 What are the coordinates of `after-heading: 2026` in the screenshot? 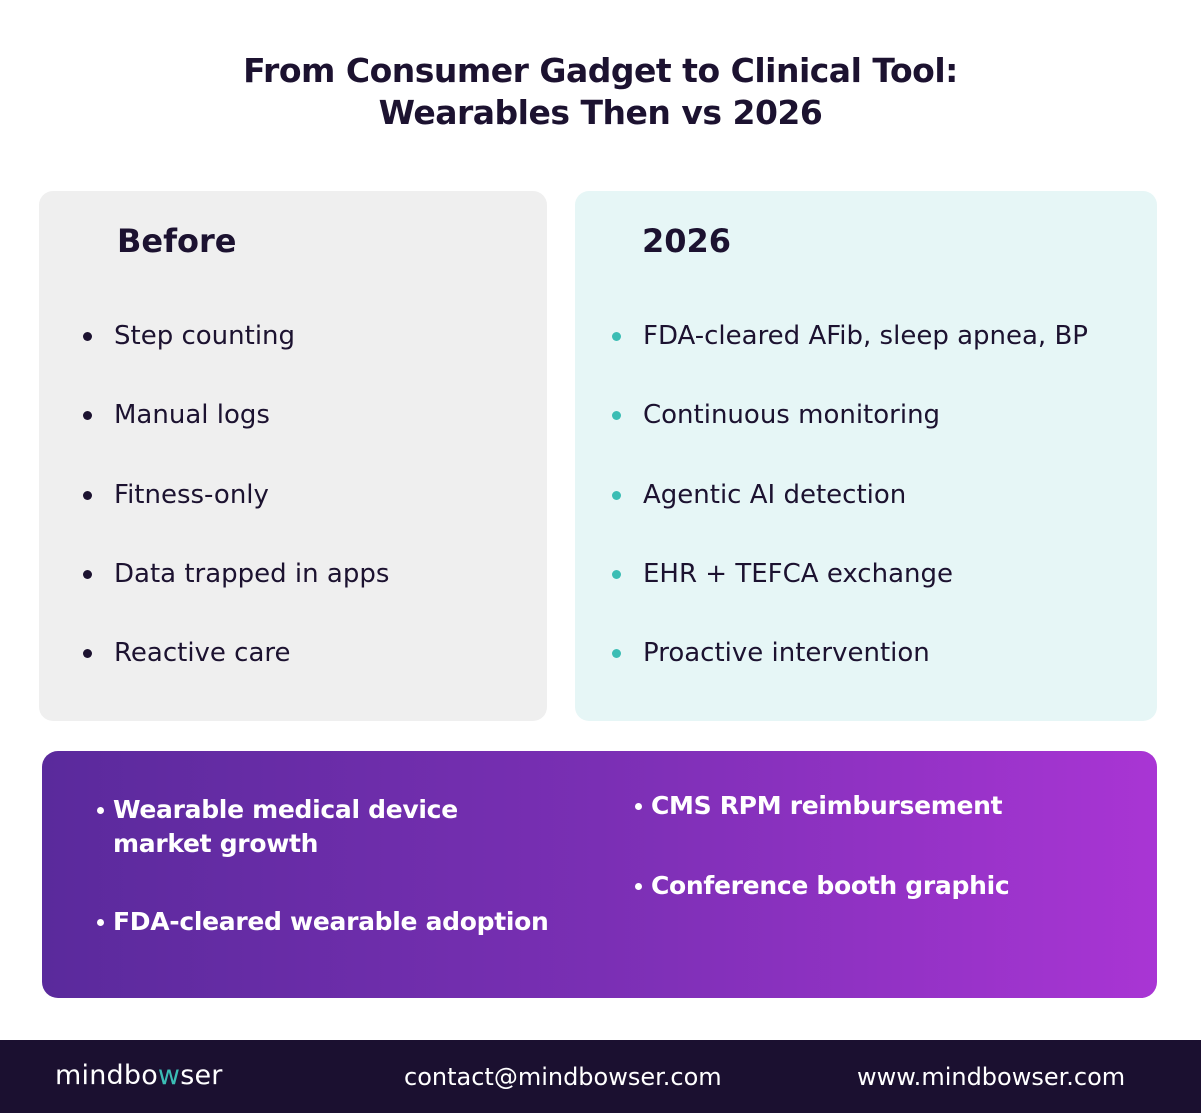 It's located at (687, 241).